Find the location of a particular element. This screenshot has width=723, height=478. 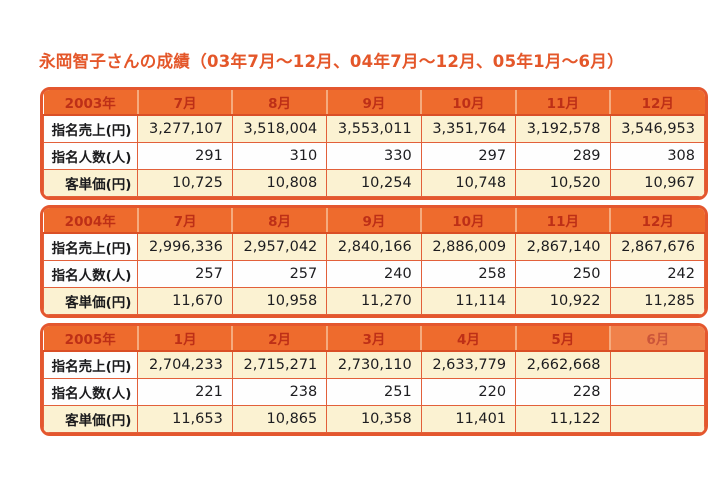

data-cell: 221 is located at coordinates (185, 392).